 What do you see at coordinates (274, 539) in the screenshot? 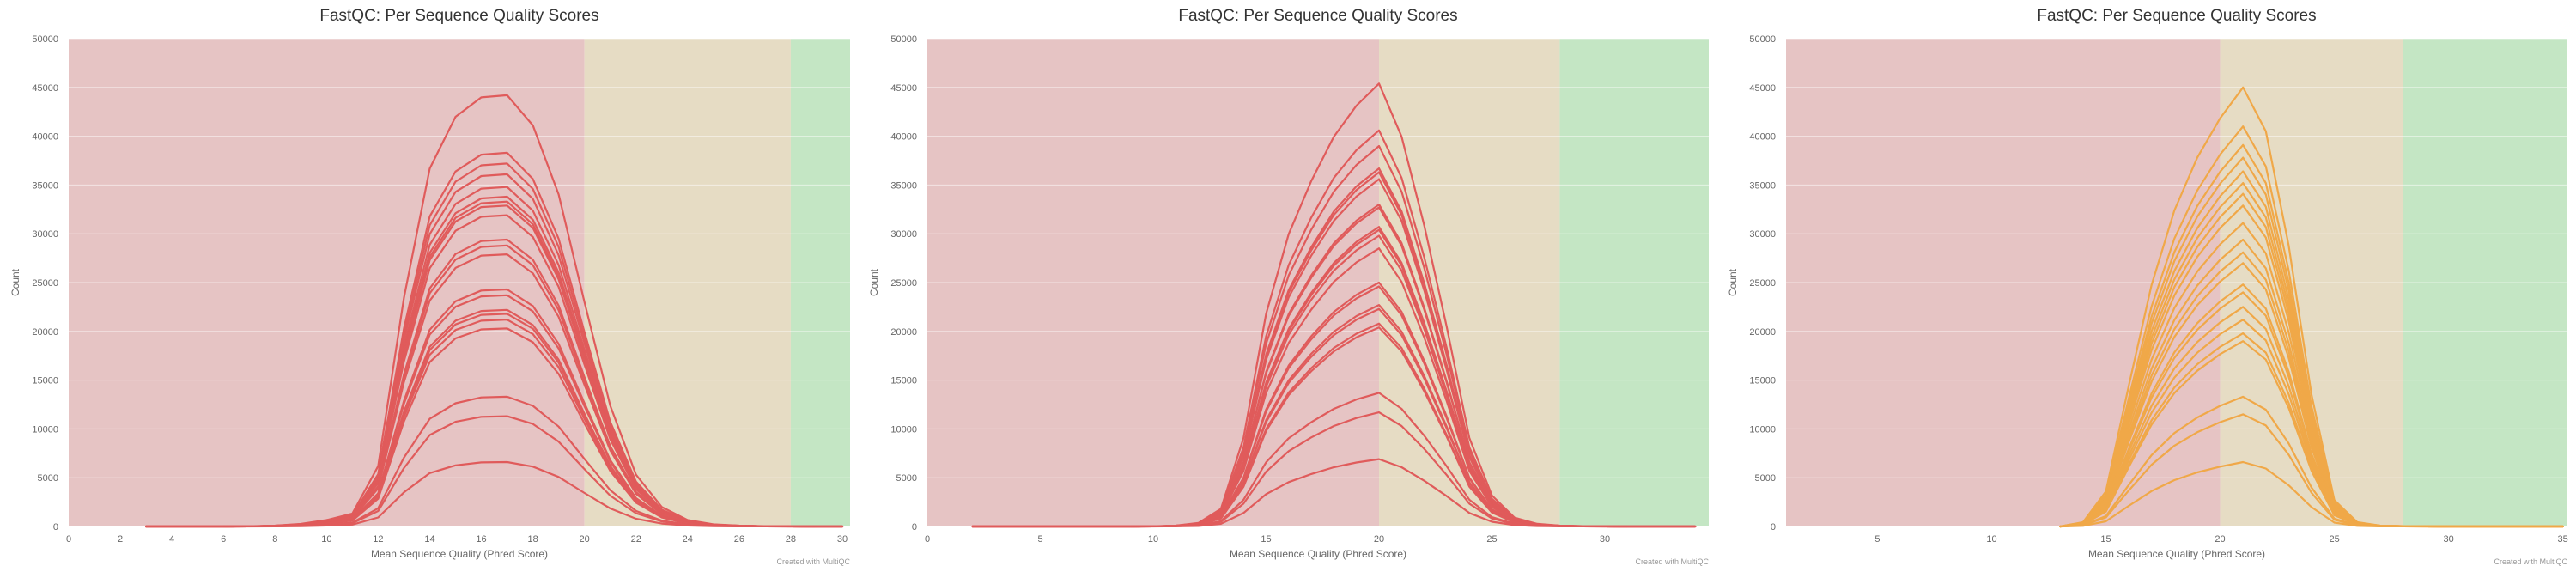
I see `x-tick-label: 8` at bounding box center [274, 539].